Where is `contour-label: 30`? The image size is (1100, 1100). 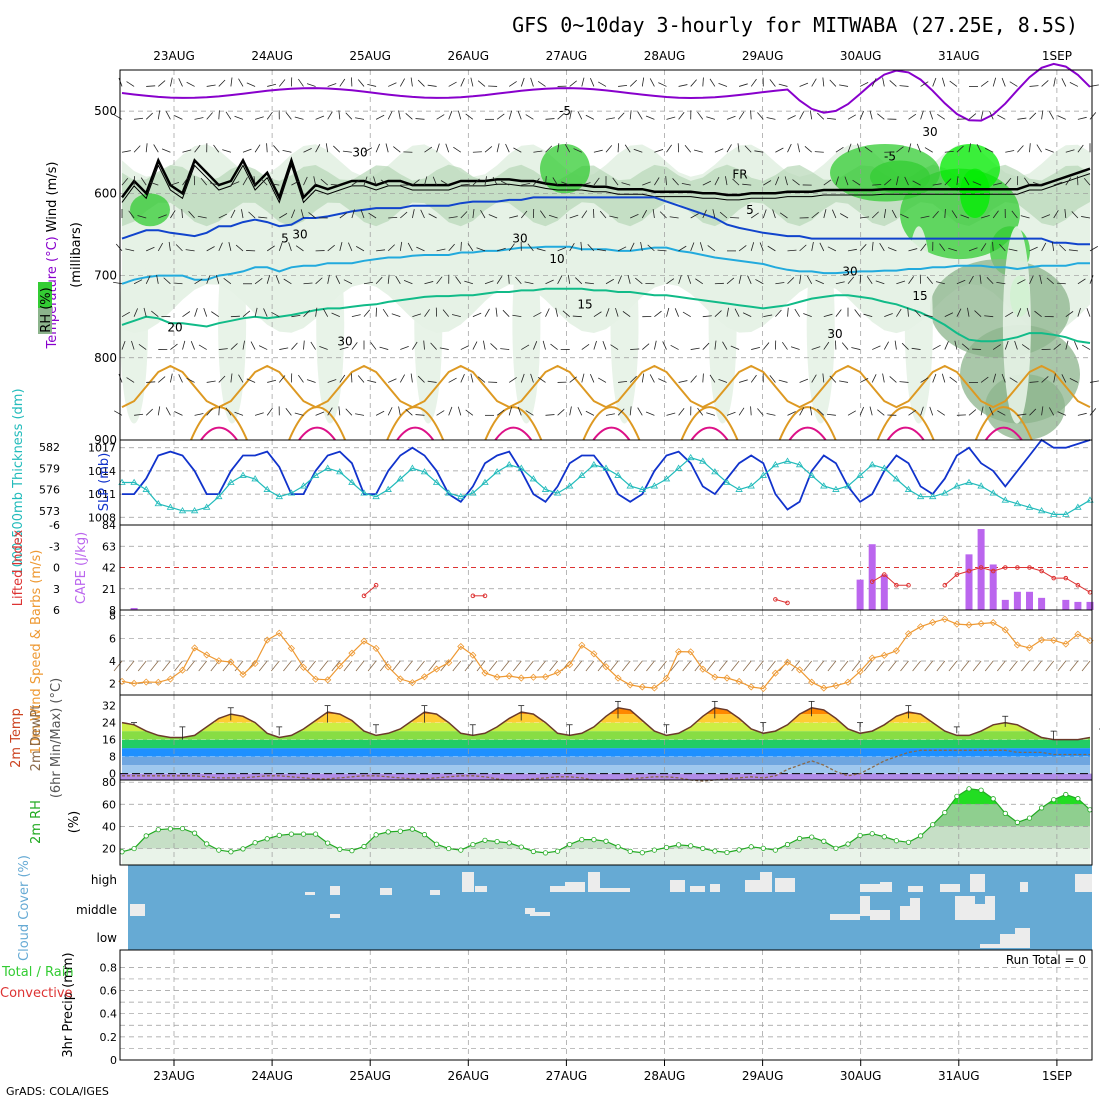
contour-label: 30 is located at coordinates (519, 239).